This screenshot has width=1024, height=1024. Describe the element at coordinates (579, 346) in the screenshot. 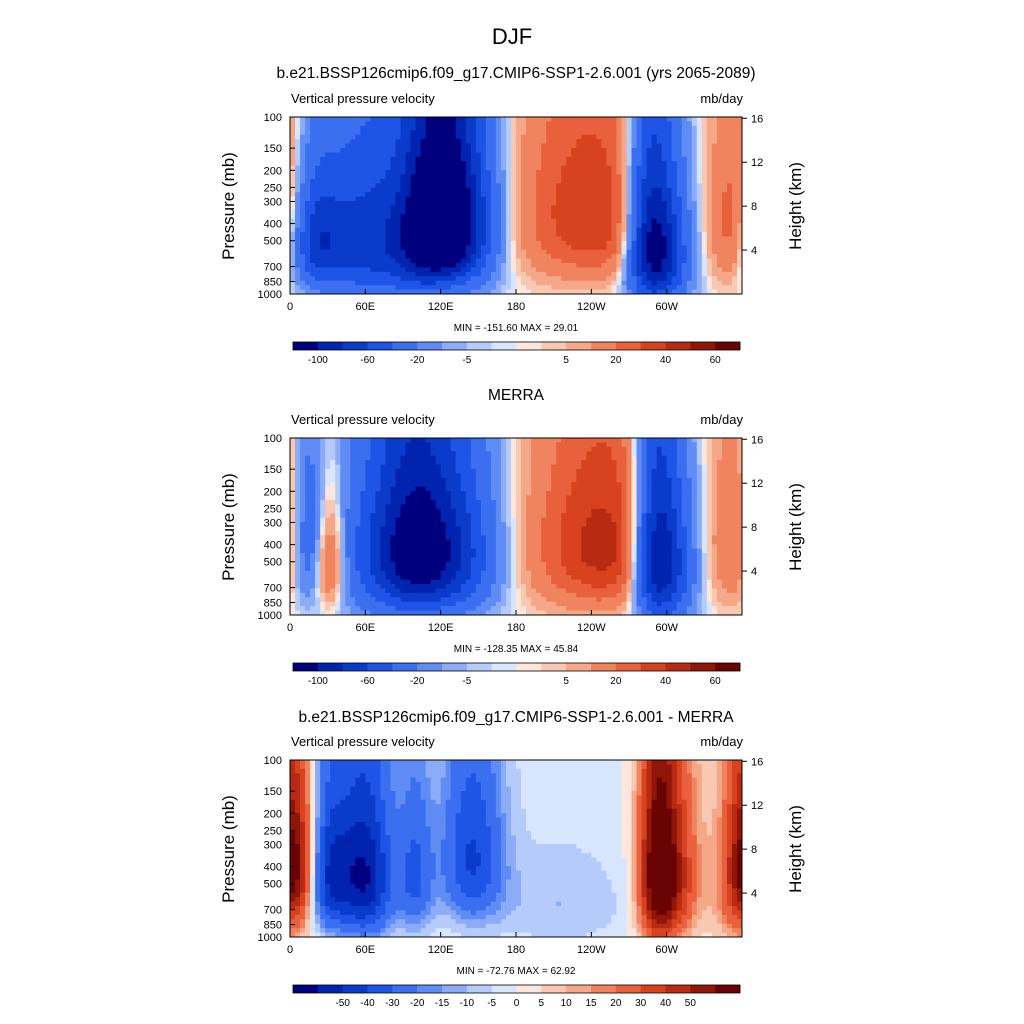

I see `colorbar-box` at that location.